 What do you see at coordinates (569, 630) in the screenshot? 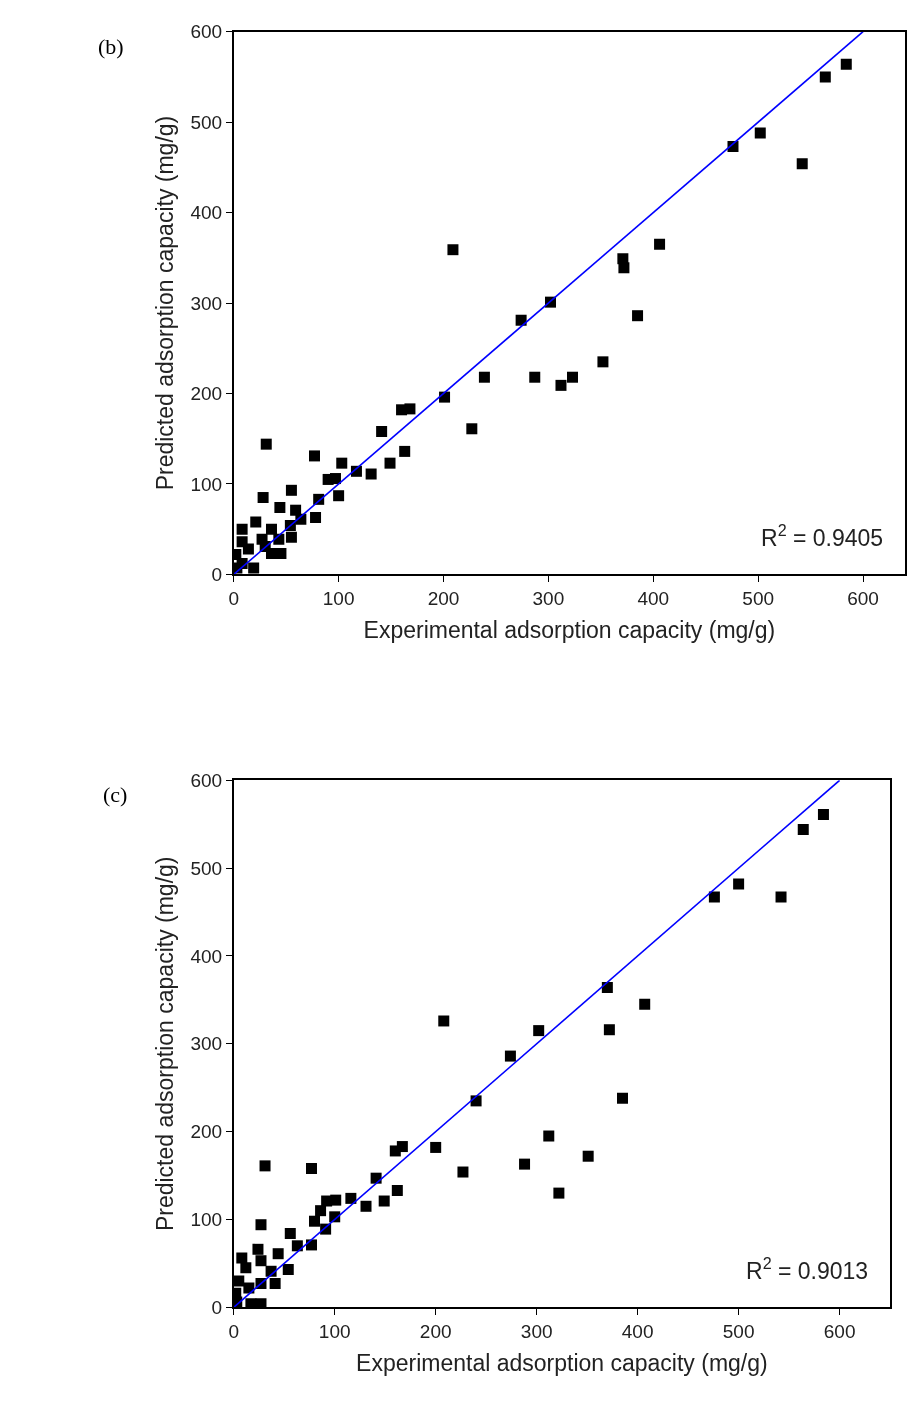
I see `x-axis-title: Experimental adsorption capacity (mg/g)` at bounding box center [569, 630].